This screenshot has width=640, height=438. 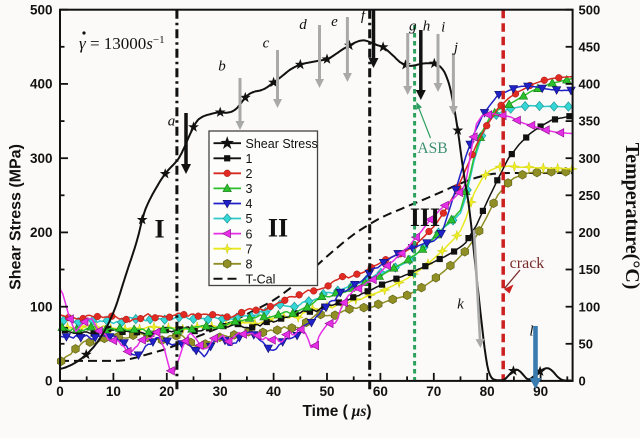 What do you see at coordinates (334, 22) in the screenshot?
I see `svg-text: e` at bounding box center [334, 22].